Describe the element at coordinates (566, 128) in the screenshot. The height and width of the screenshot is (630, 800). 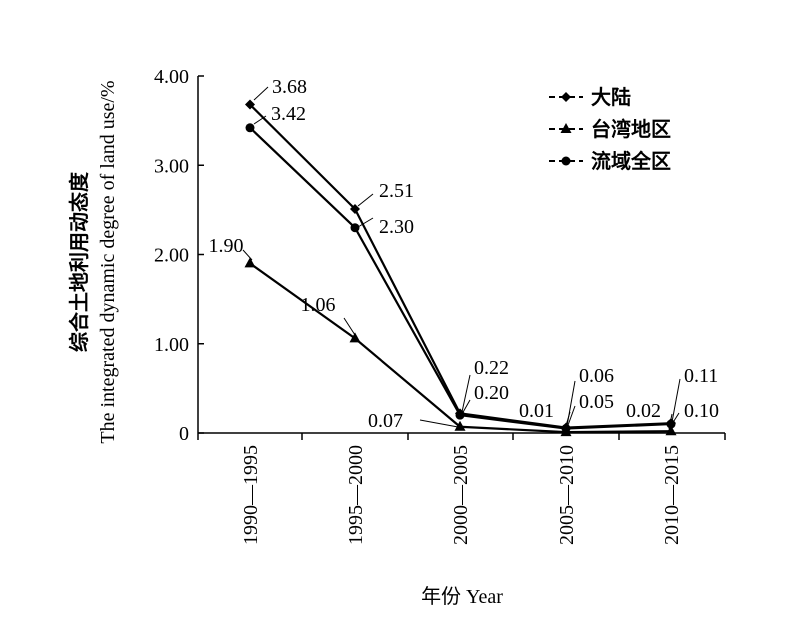
I see `legend-marker-triangle` at that location.